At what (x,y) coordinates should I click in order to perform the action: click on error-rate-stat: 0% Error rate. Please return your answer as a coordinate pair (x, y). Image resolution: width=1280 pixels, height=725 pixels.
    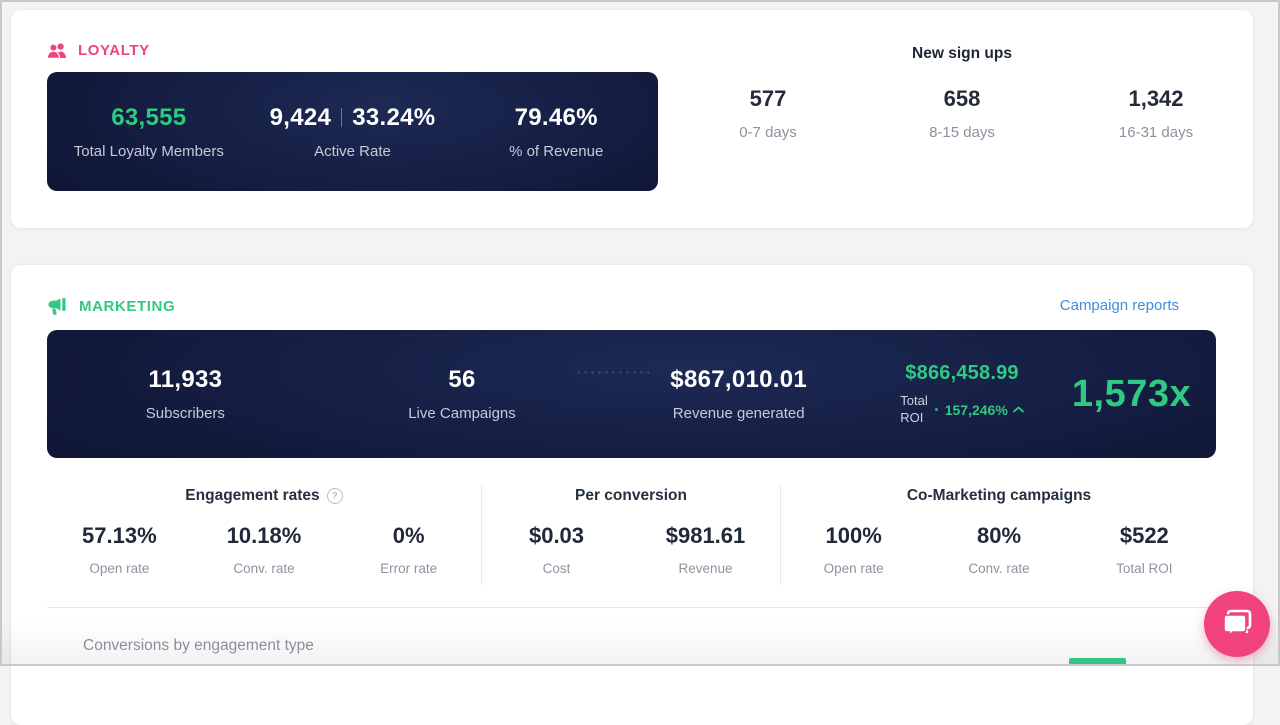
    Looking at the image, I should click on (408, 549).